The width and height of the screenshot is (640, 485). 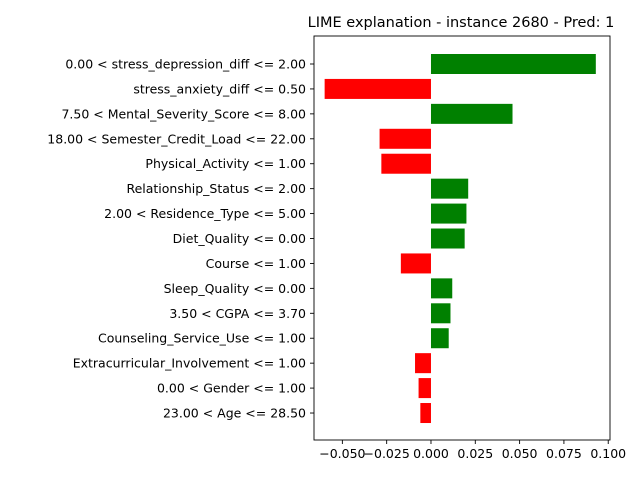 I want to click on y-tick-label: Sleep_Quality <= 0.00, so click(x=235, y=288).